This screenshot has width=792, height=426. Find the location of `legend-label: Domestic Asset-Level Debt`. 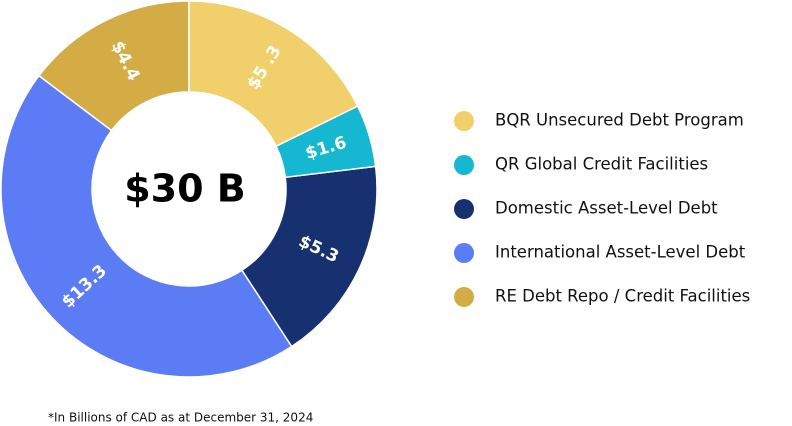

legend-label: Domestic Asset-Level Debt is located at coordinates (606, 208).